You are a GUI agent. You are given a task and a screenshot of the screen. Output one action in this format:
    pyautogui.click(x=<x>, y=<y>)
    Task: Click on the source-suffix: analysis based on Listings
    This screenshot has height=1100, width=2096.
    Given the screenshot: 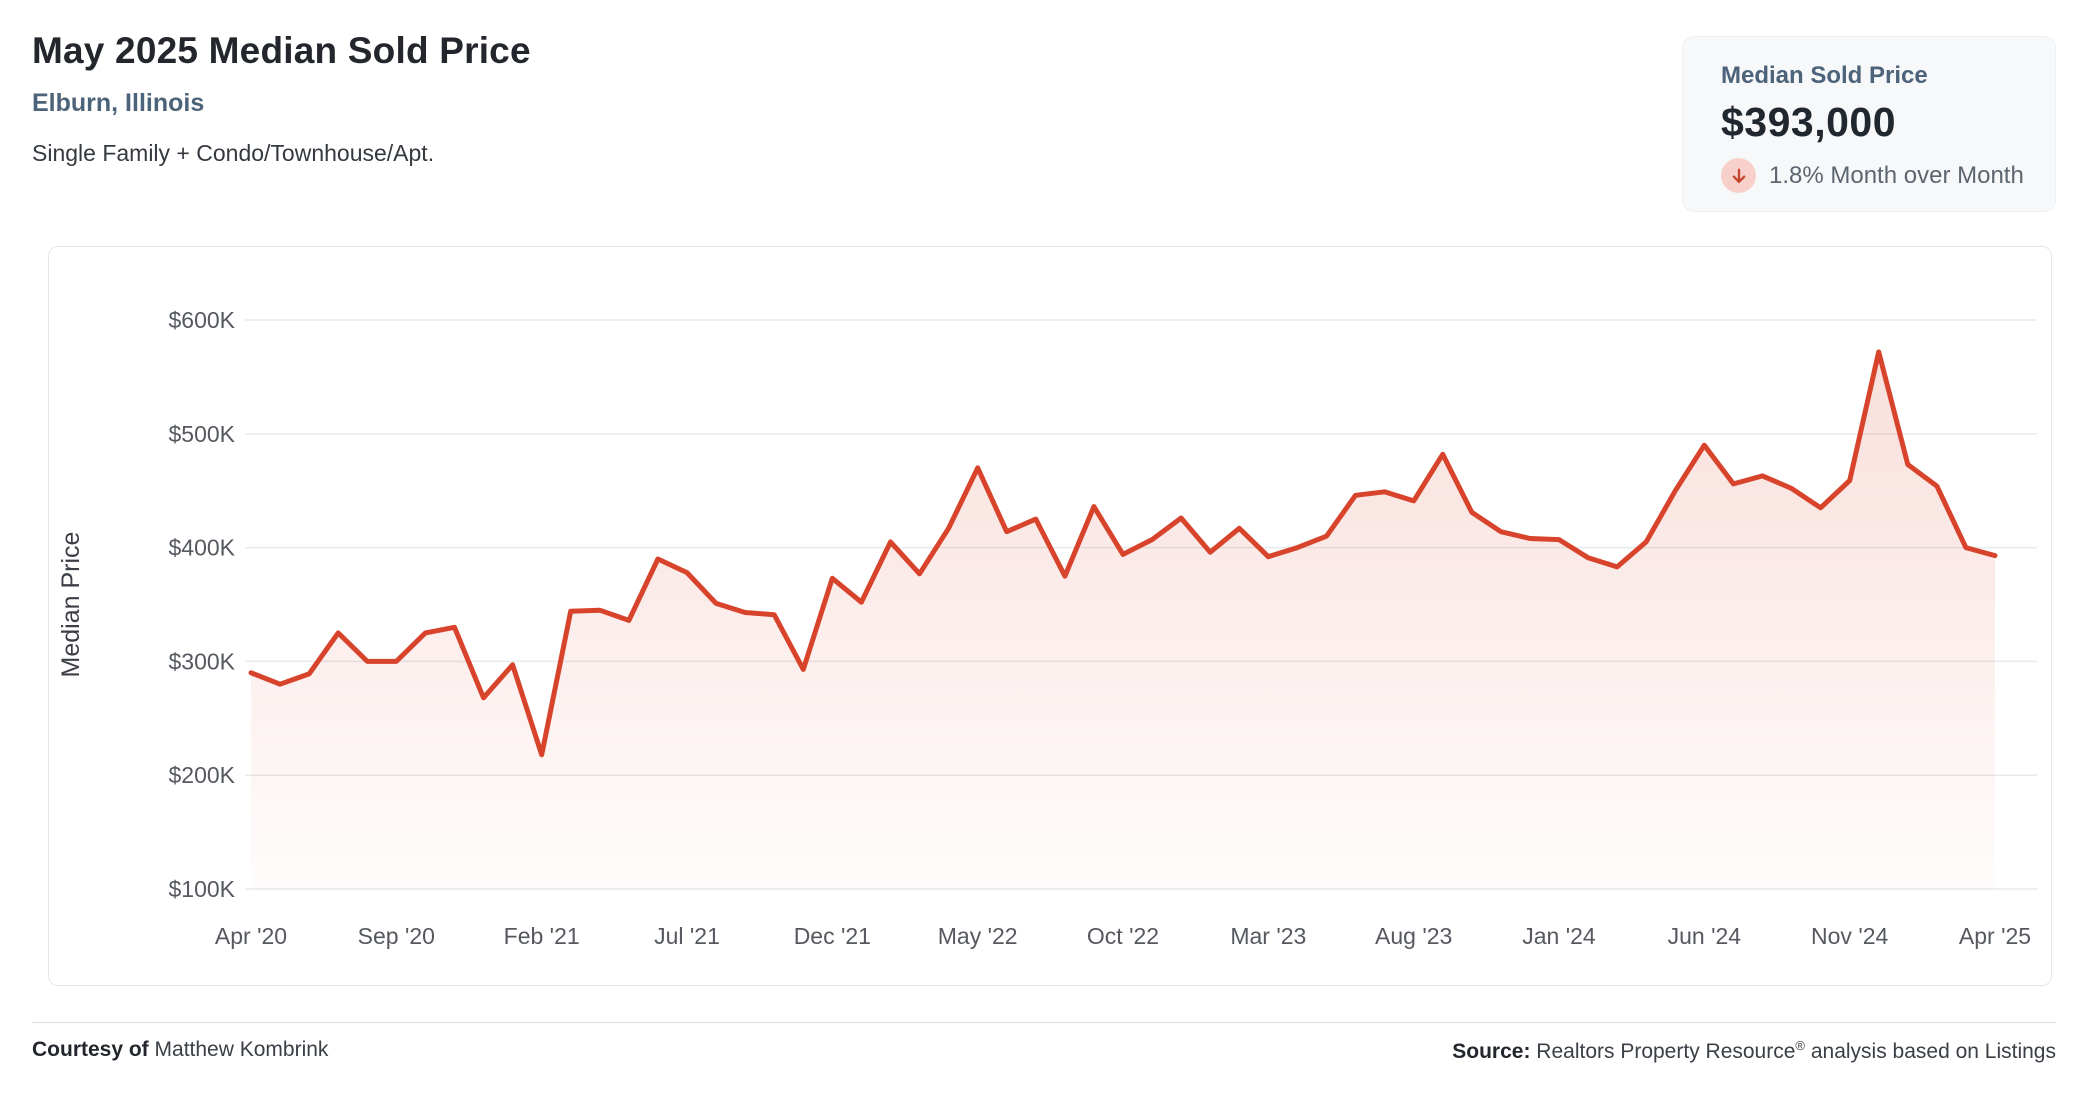 What is the action you would take?
    pyautogui.click(x=1930, y=1051)
    